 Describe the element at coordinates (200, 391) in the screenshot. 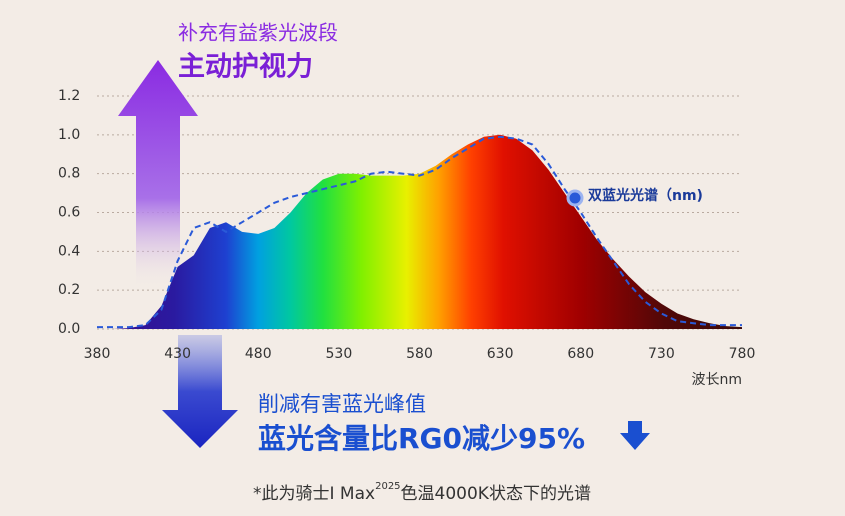

I see `down-arrow` at that location.